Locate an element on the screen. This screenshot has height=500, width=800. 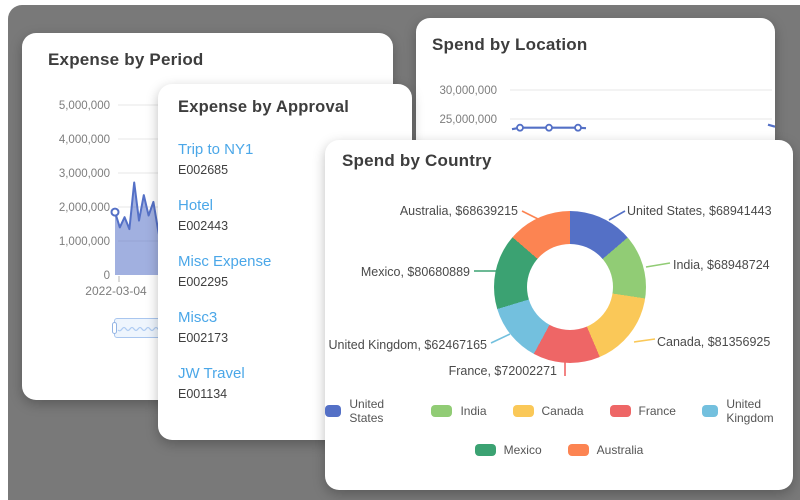
legend-label: Mexico is located at coordinates (522, 450).